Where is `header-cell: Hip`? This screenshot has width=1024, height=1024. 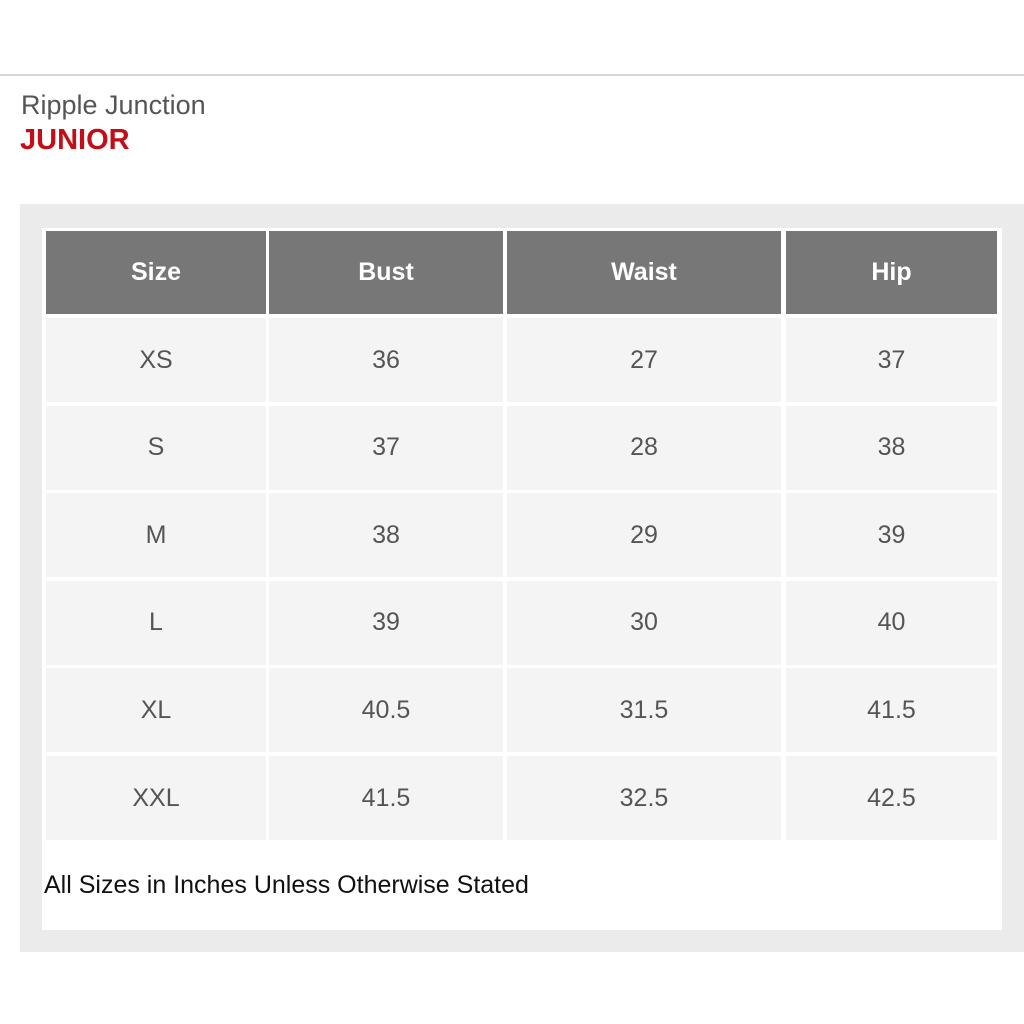
header-cell: Hip is located at coordinates (891, 272).